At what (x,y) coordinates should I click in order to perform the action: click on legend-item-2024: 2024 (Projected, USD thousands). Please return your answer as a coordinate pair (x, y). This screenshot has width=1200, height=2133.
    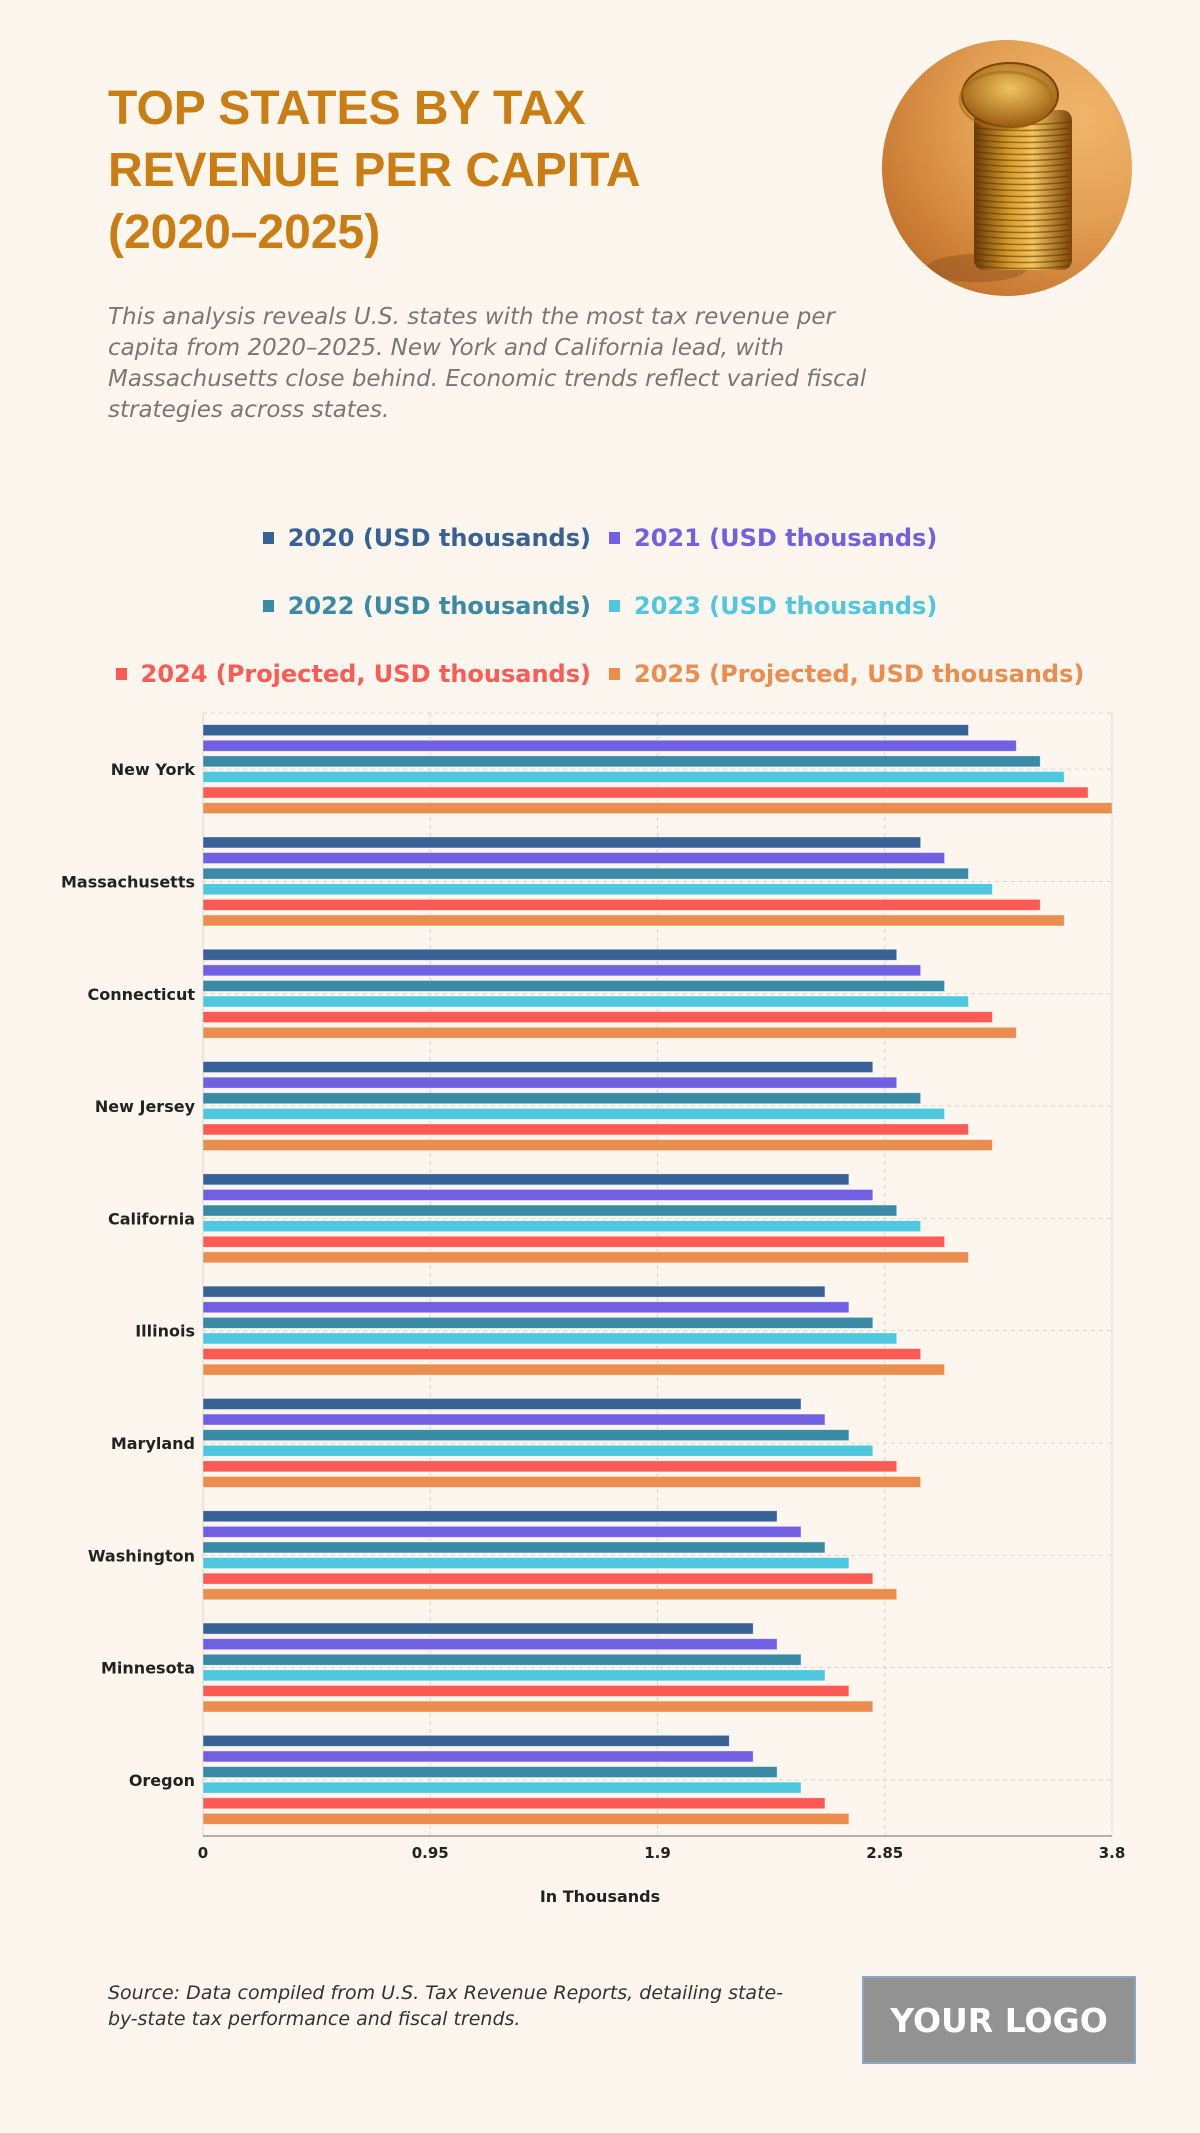
    Looking at the image, I should click on (353, 674).